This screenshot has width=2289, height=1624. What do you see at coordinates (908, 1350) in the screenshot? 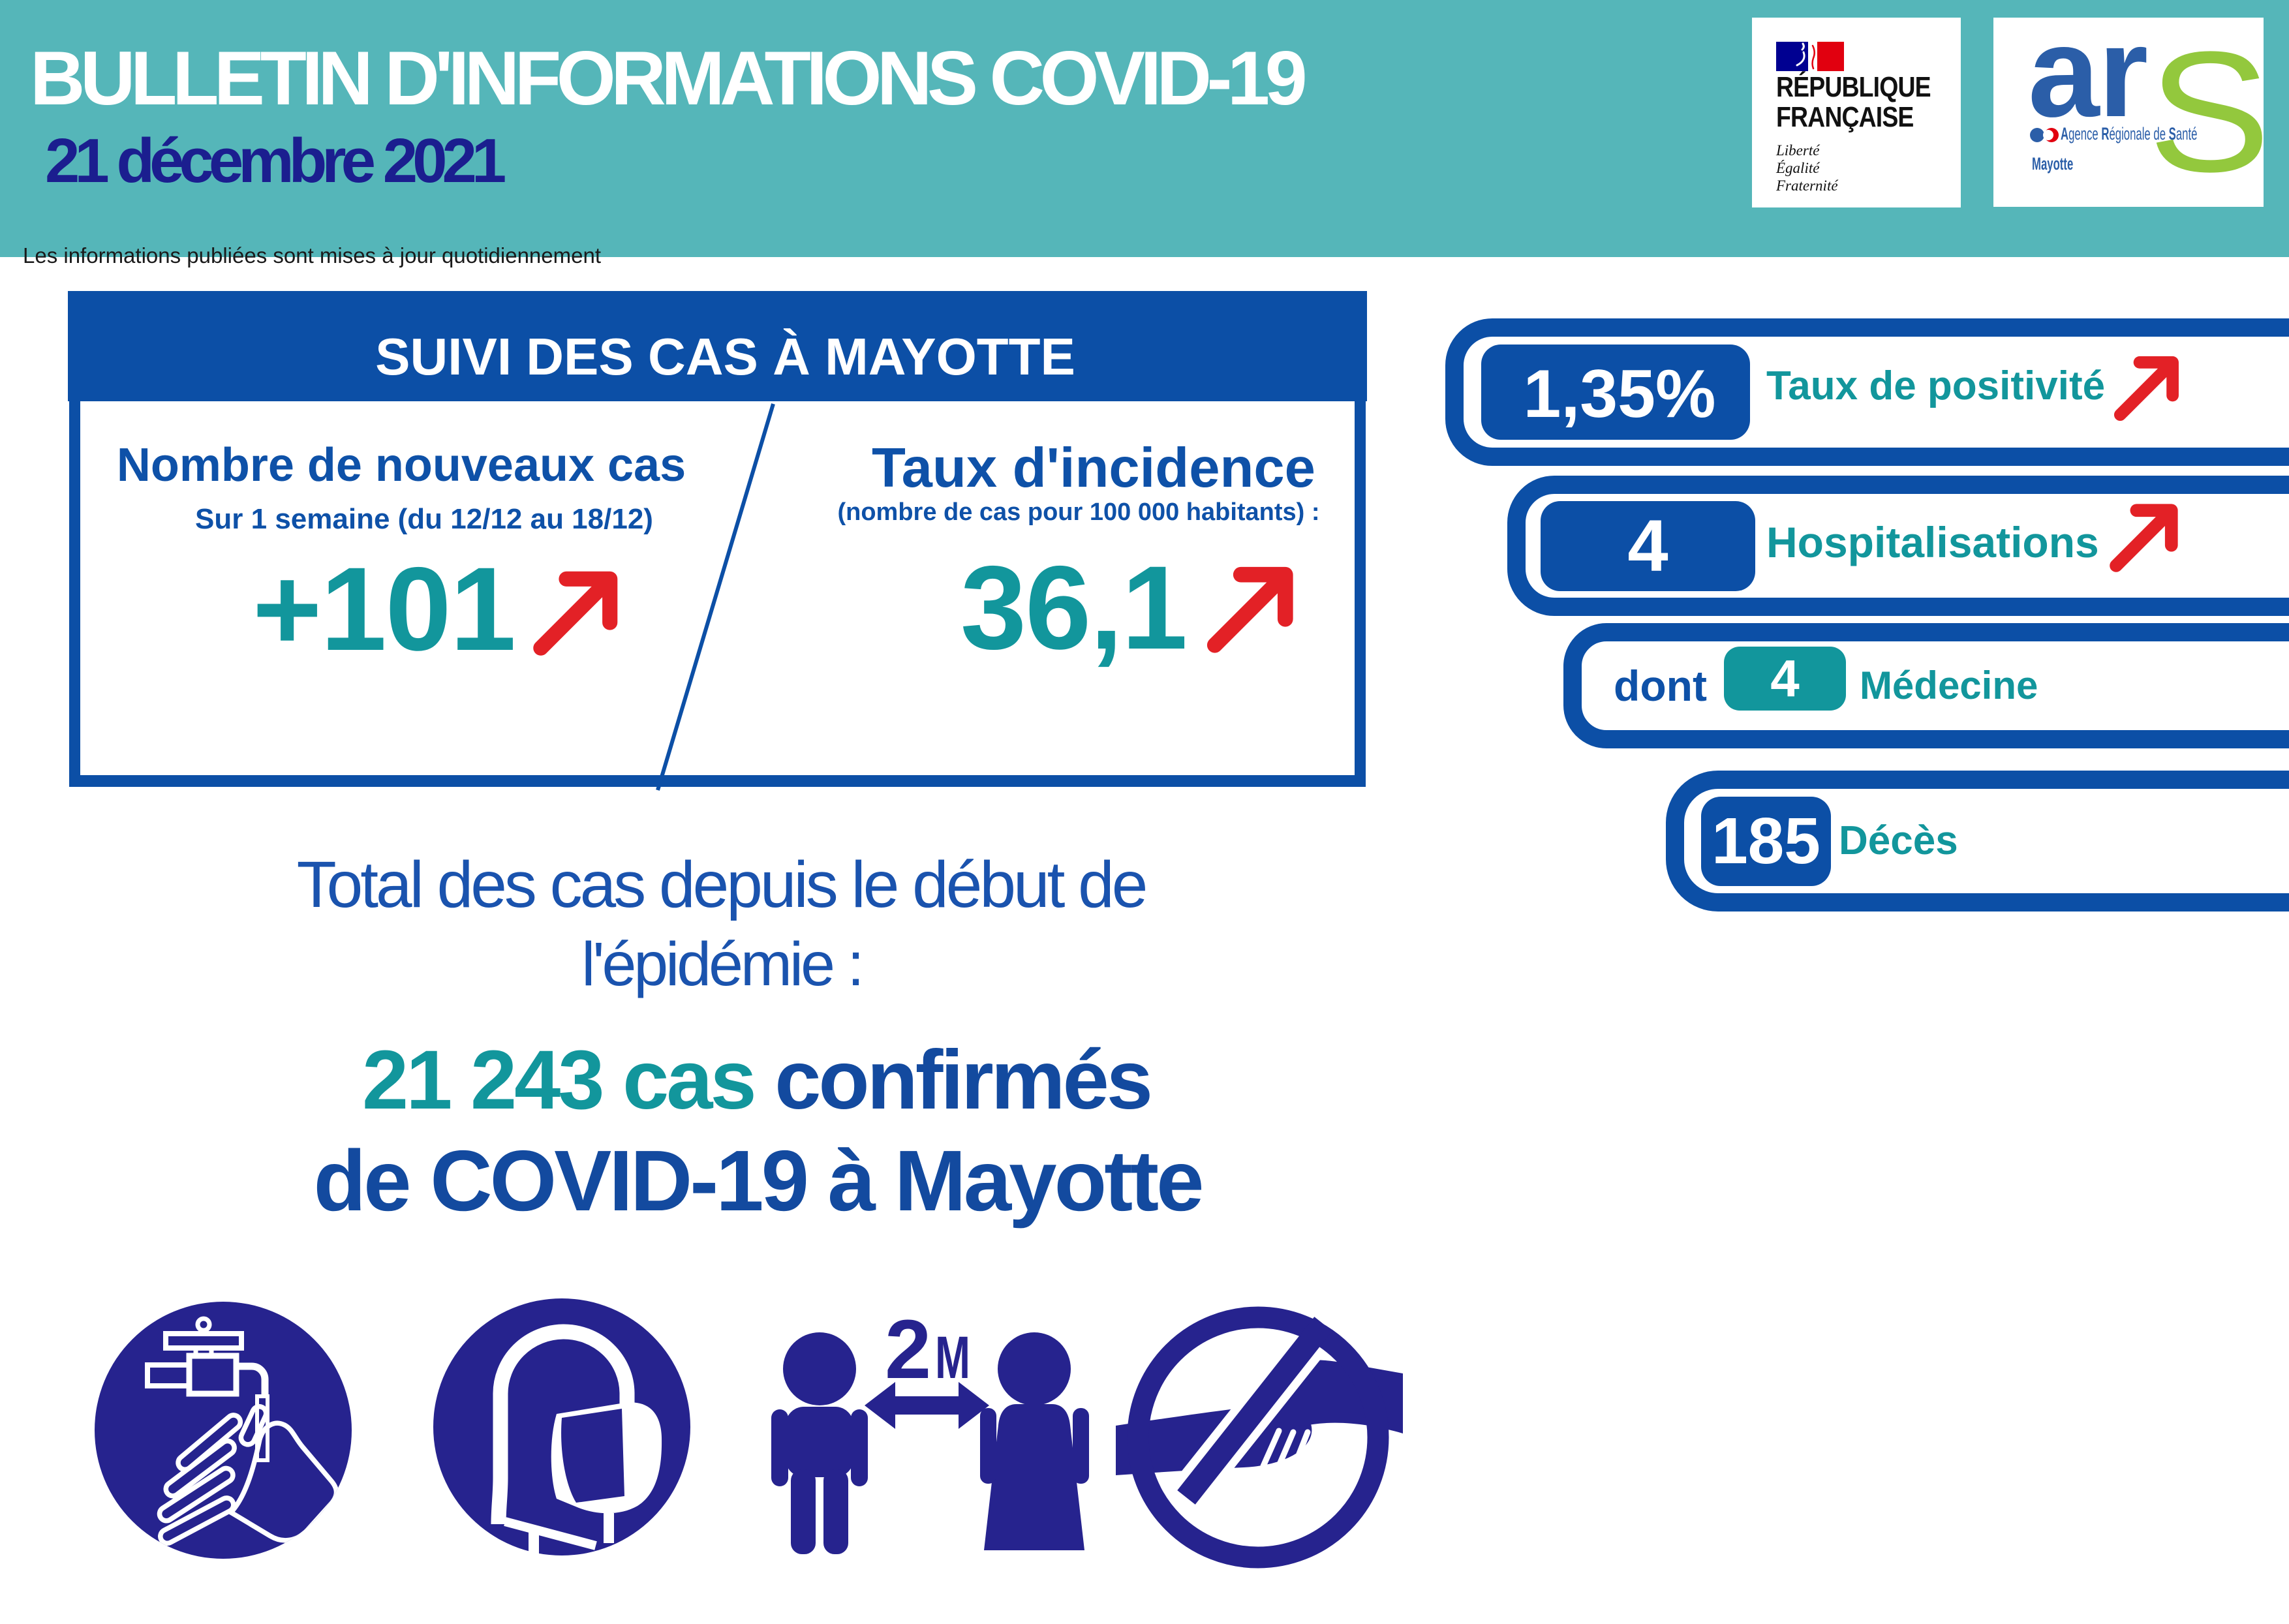
I see `svg-text: 2` at bounding box center [908, 1350].